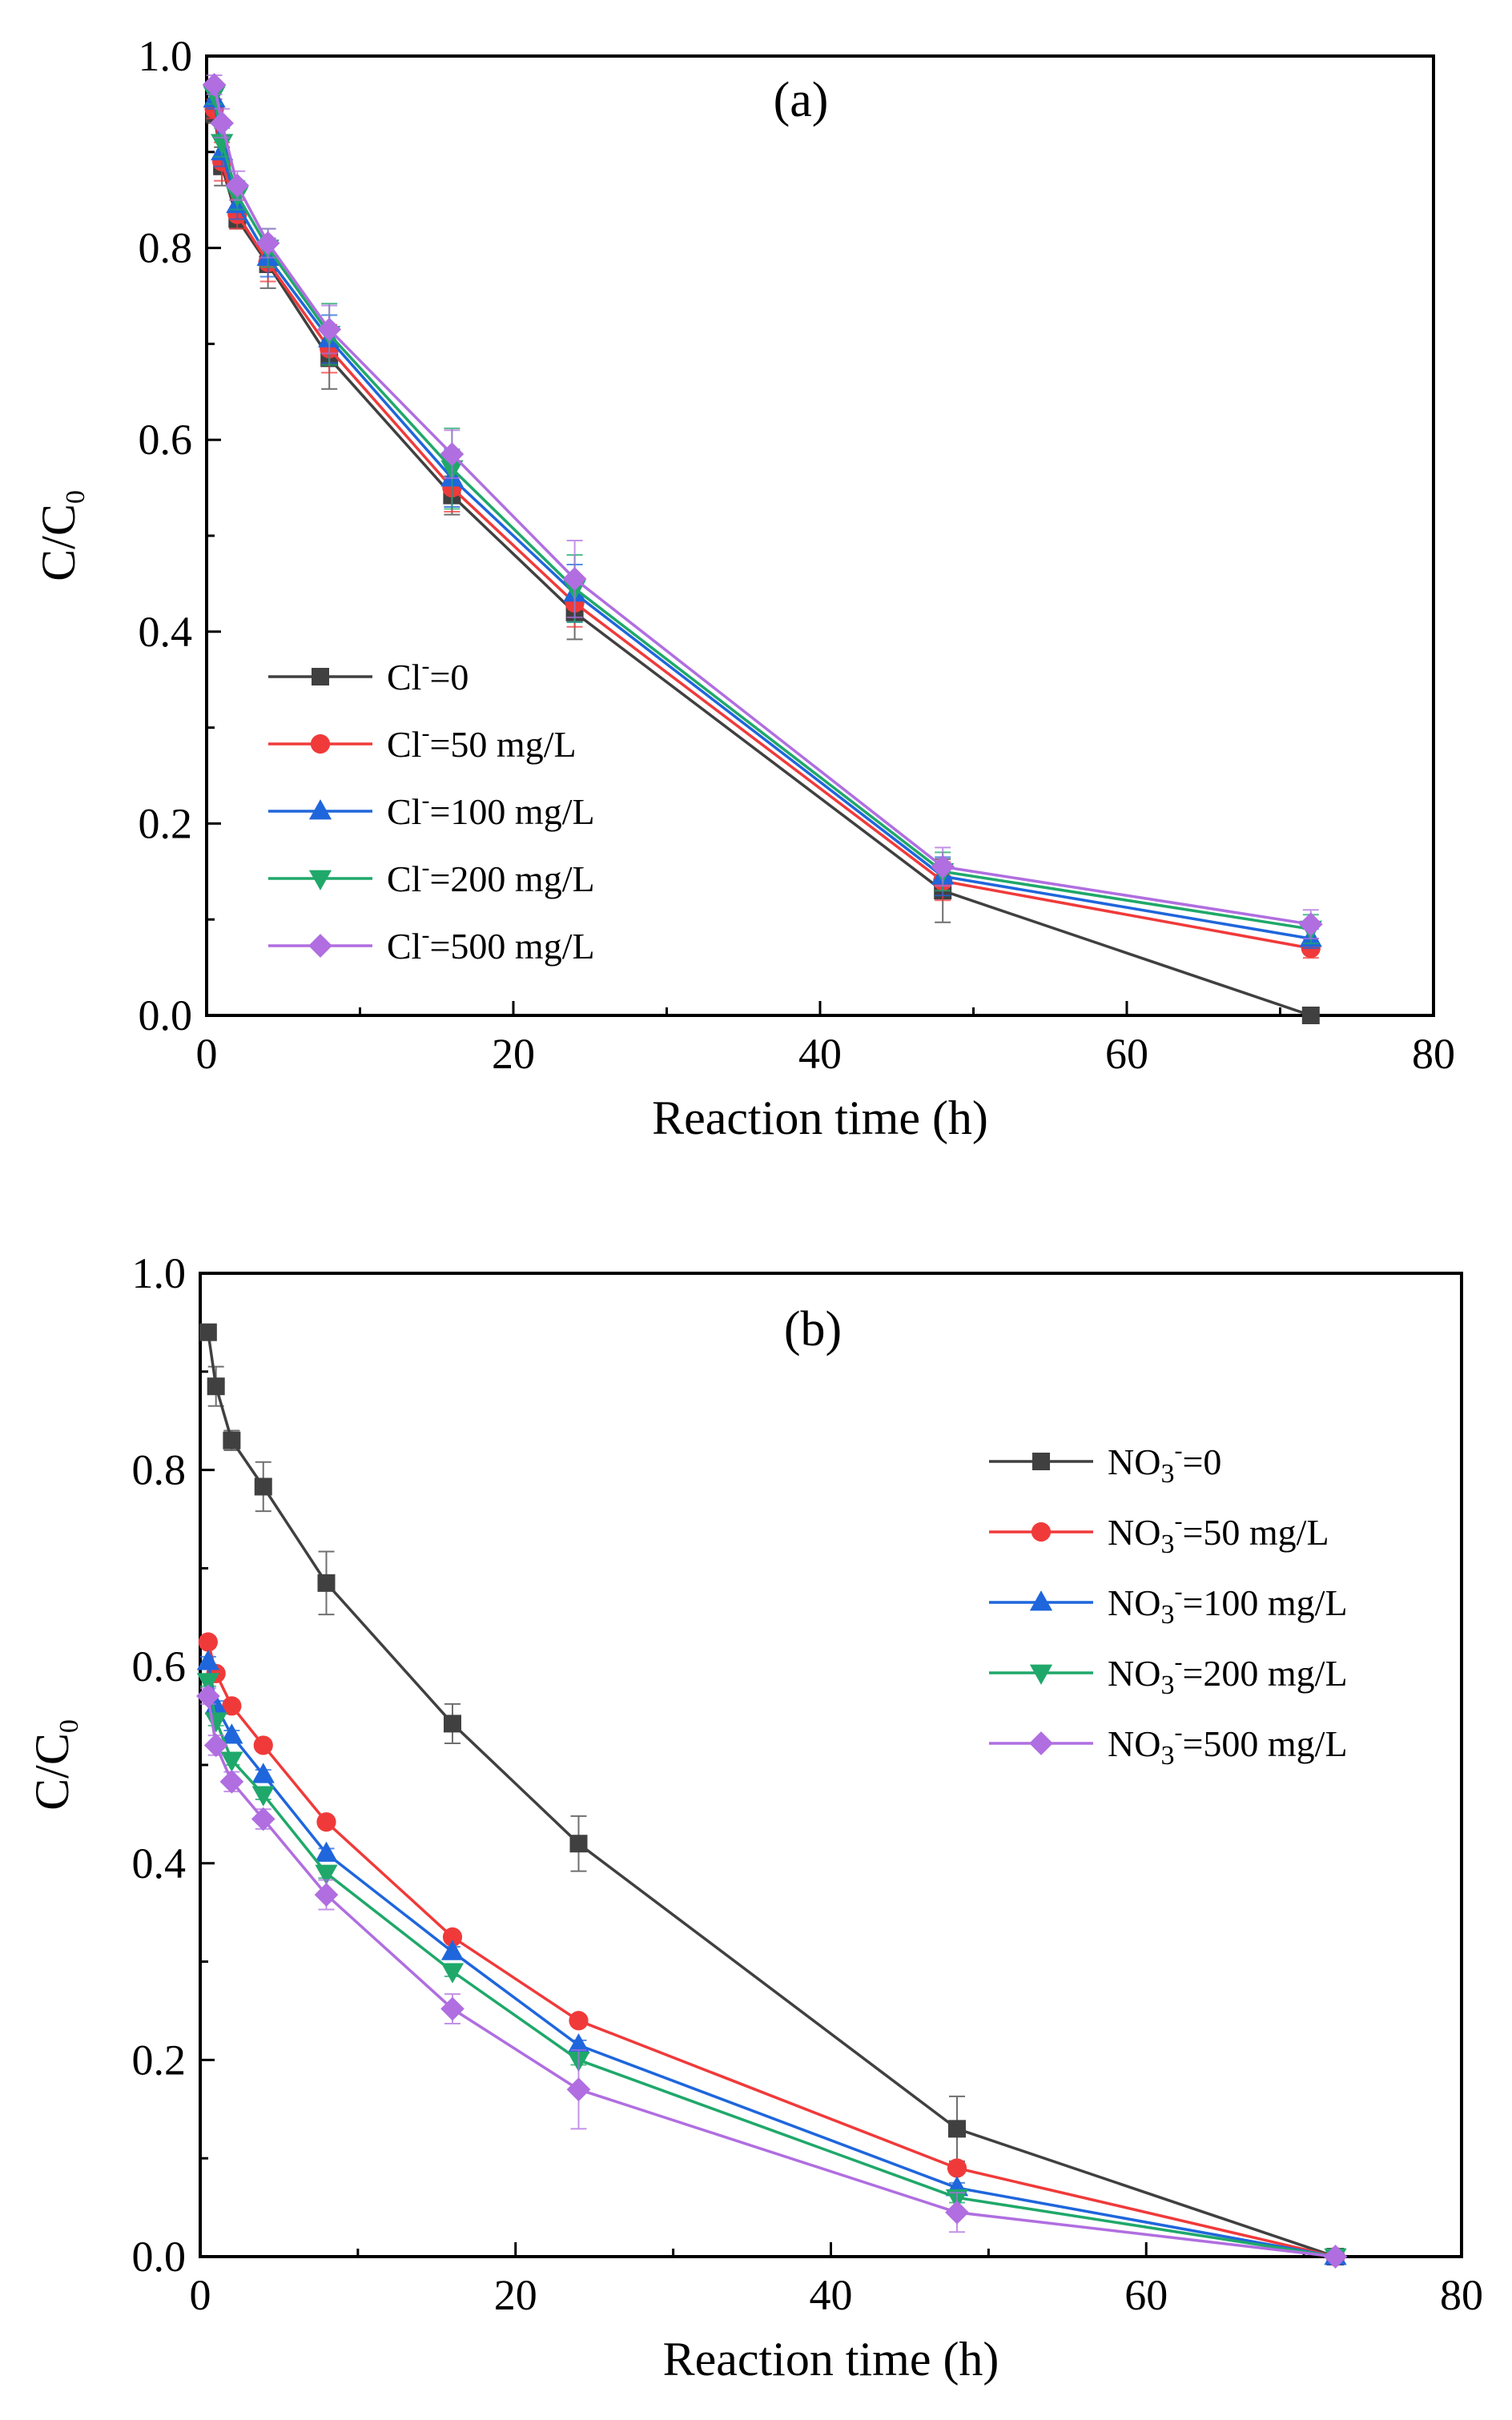  Describe the element at coordinates (813, 1329) in the screenshot. I see `panel-label: (b)` at that location.